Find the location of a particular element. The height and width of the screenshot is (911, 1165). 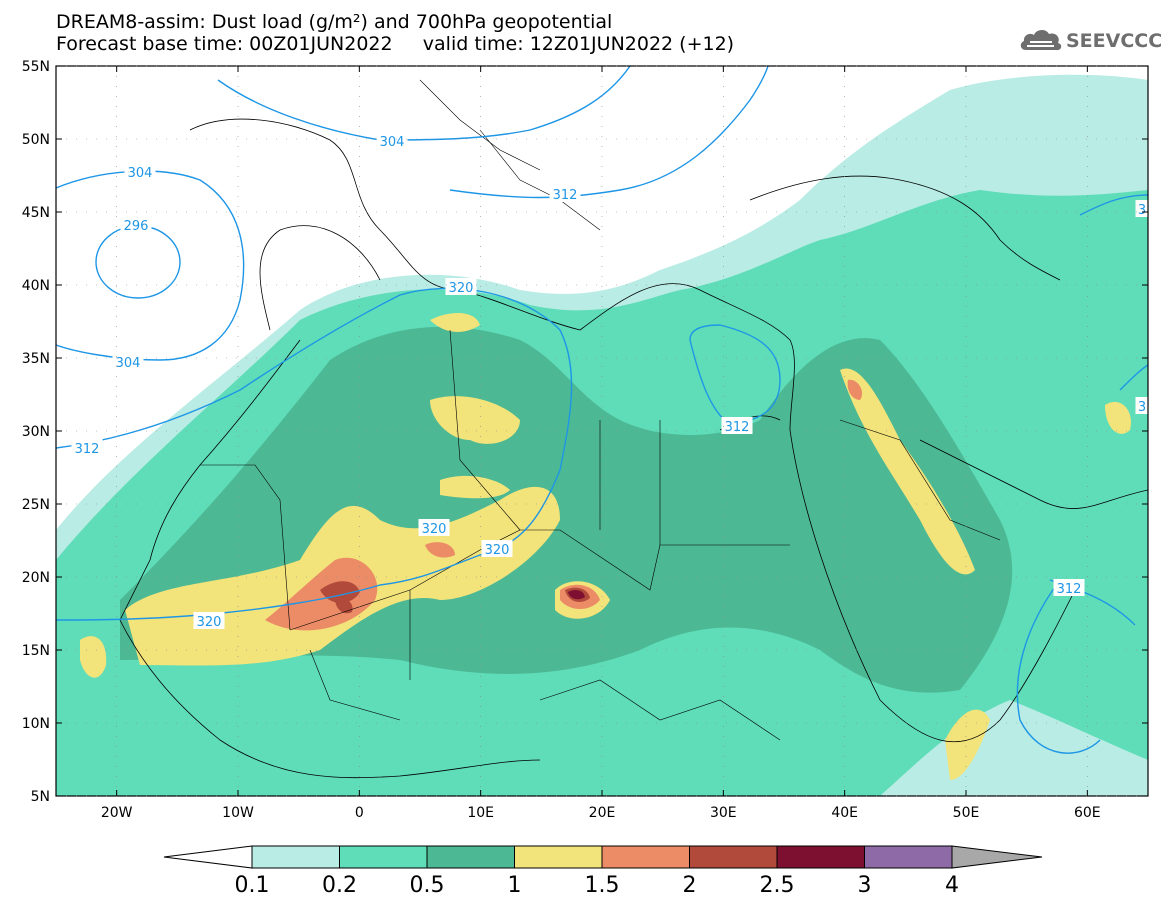

lat-tick-label: 55N is located at coordinates (36, 67).